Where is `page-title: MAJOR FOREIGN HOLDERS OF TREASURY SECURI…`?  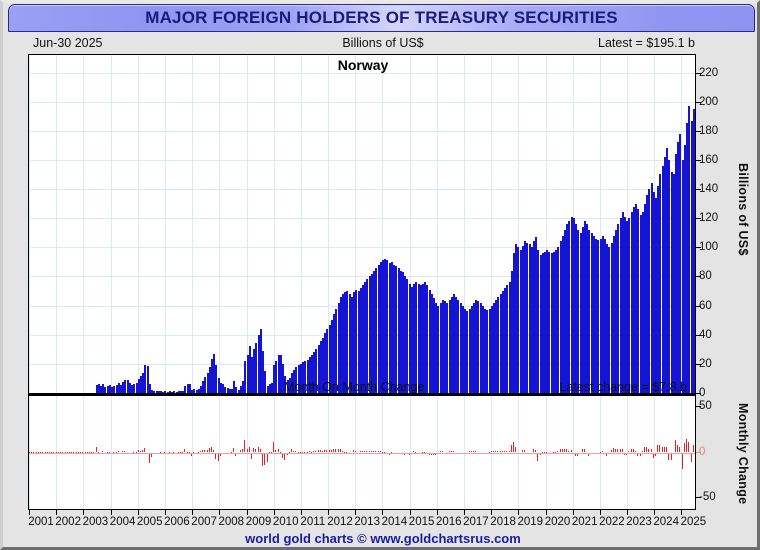 page-title: MAJOR FOREIGN HOLDERS OF TREASURY SECURI… is located at coordinates (381, 17).